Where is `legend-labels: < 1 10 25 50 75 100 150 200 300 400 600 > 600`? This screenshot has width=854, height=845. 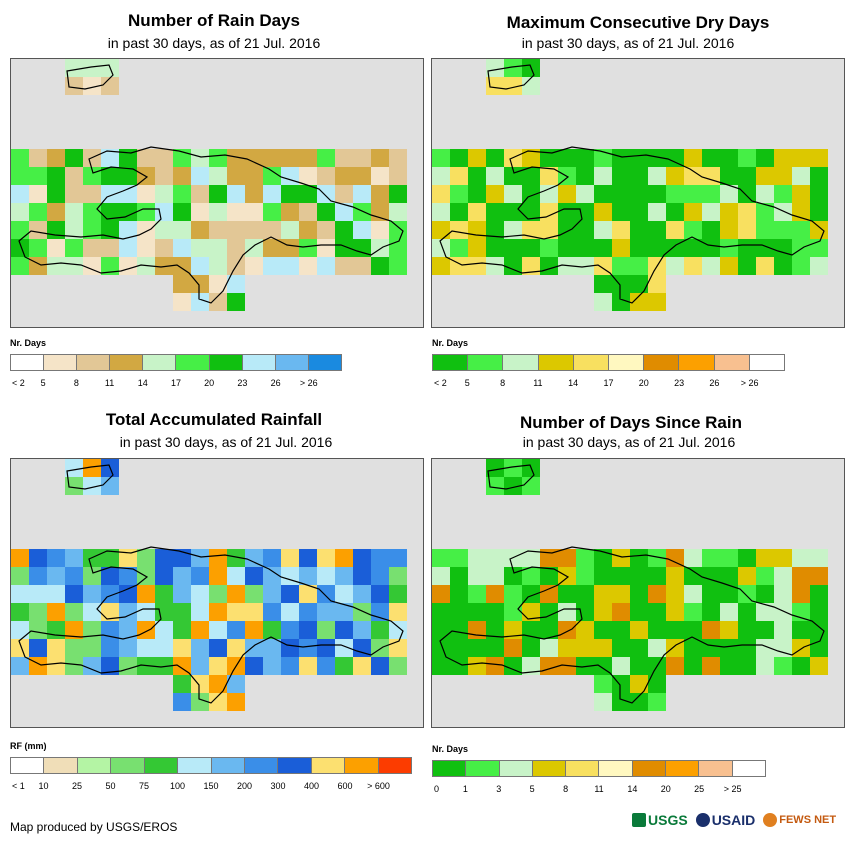
legend-labels: < 1 10 25 50 75 100 150 200 300 400 600 > 600 is located at coordinates (211, 787).